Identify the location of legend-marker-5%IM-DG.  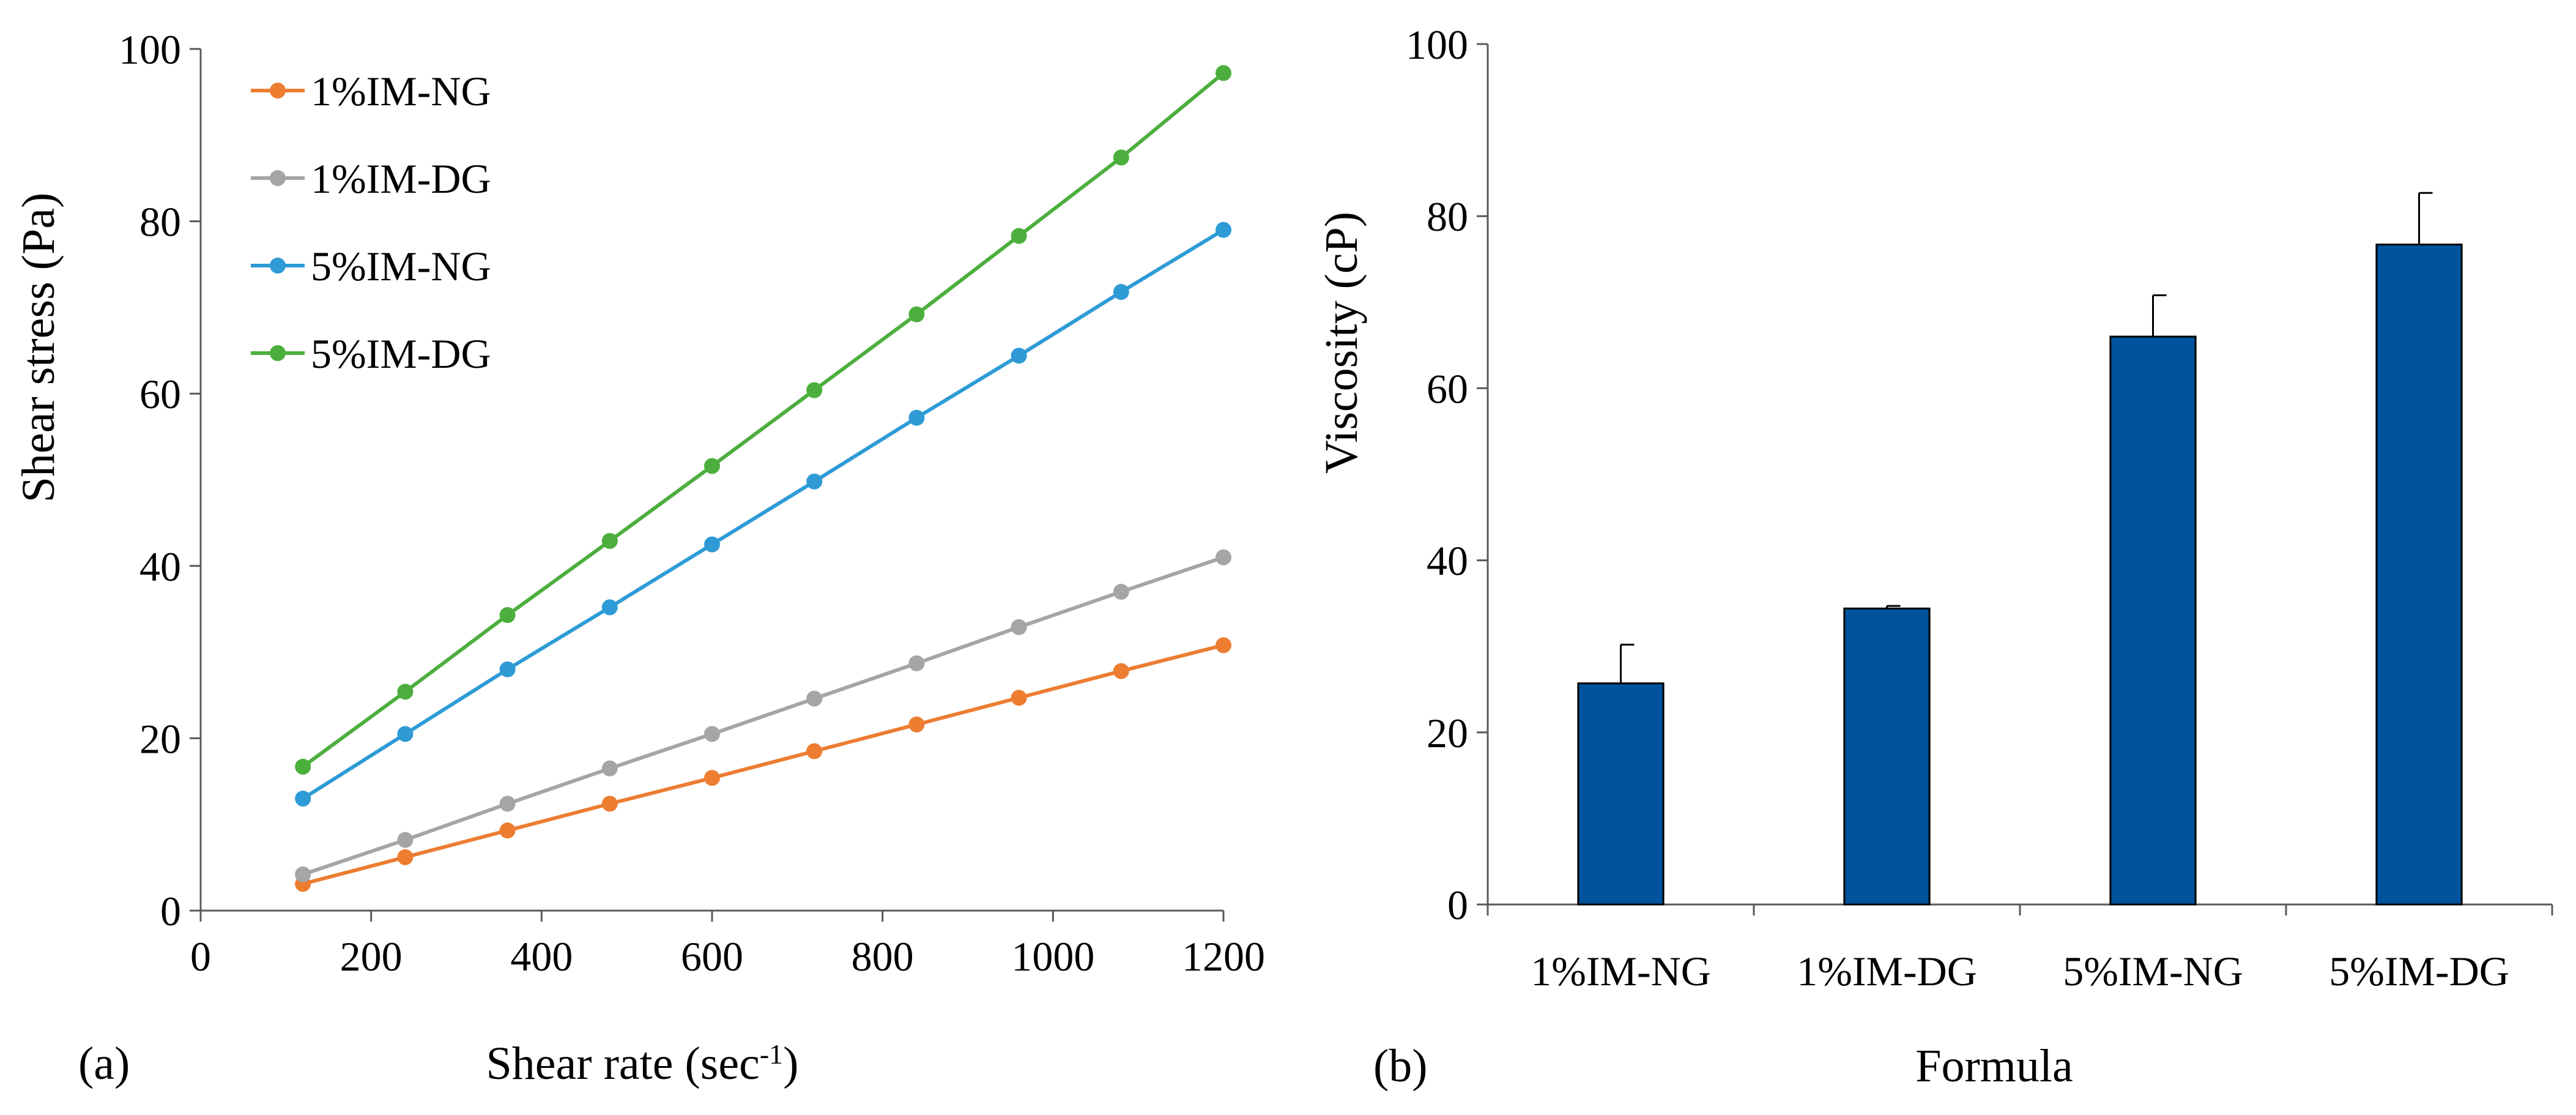
(278, 353).